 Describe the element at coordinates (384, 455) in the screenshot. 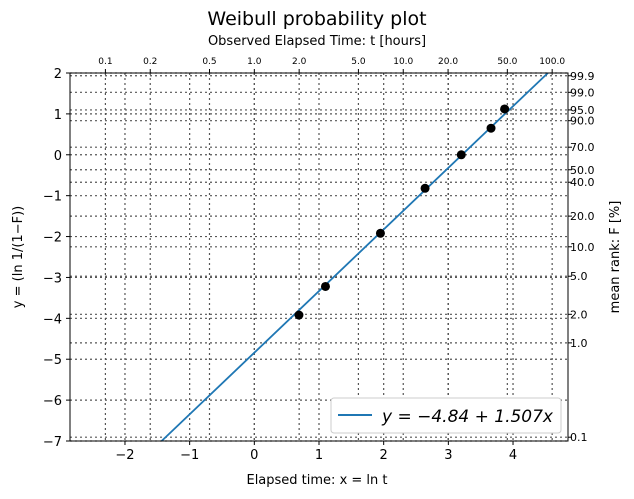

I see `x-tick-label: 2` at that location.